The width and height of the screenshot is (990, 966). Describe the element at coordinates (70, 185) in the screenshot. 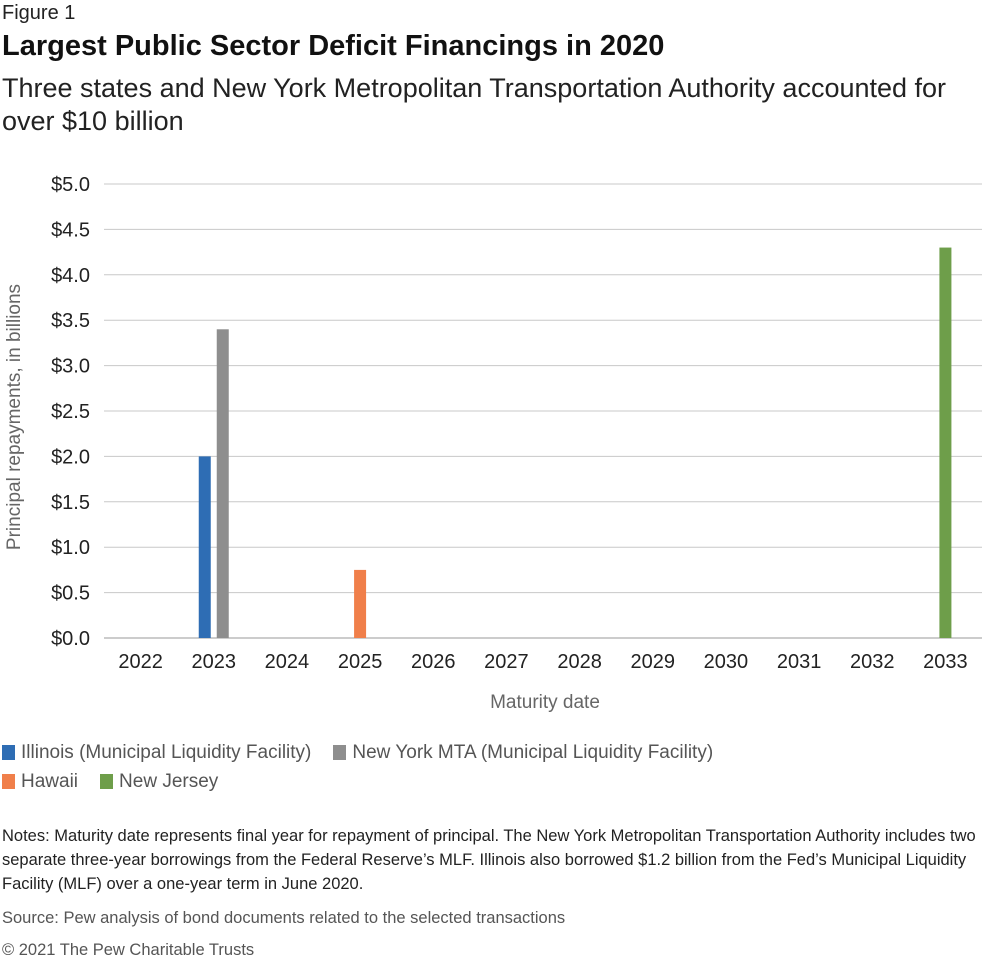

I see `y-tick-label: $5.0` at that location.